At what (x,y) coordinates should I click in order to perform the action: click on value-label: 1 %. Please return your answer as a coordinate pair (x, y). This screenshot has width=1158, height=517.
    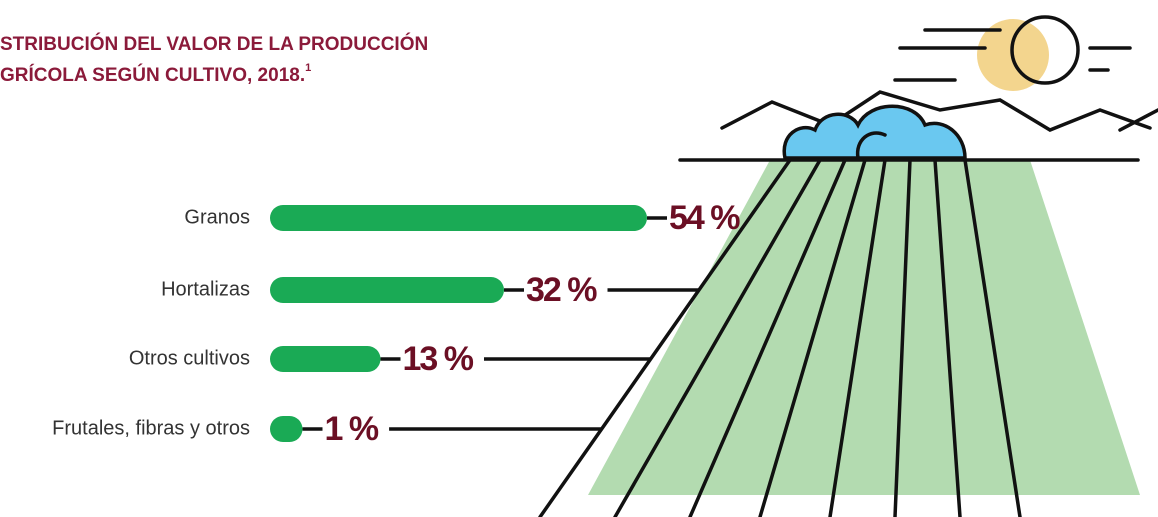
    Looking at the image, I should click on (352, 429).